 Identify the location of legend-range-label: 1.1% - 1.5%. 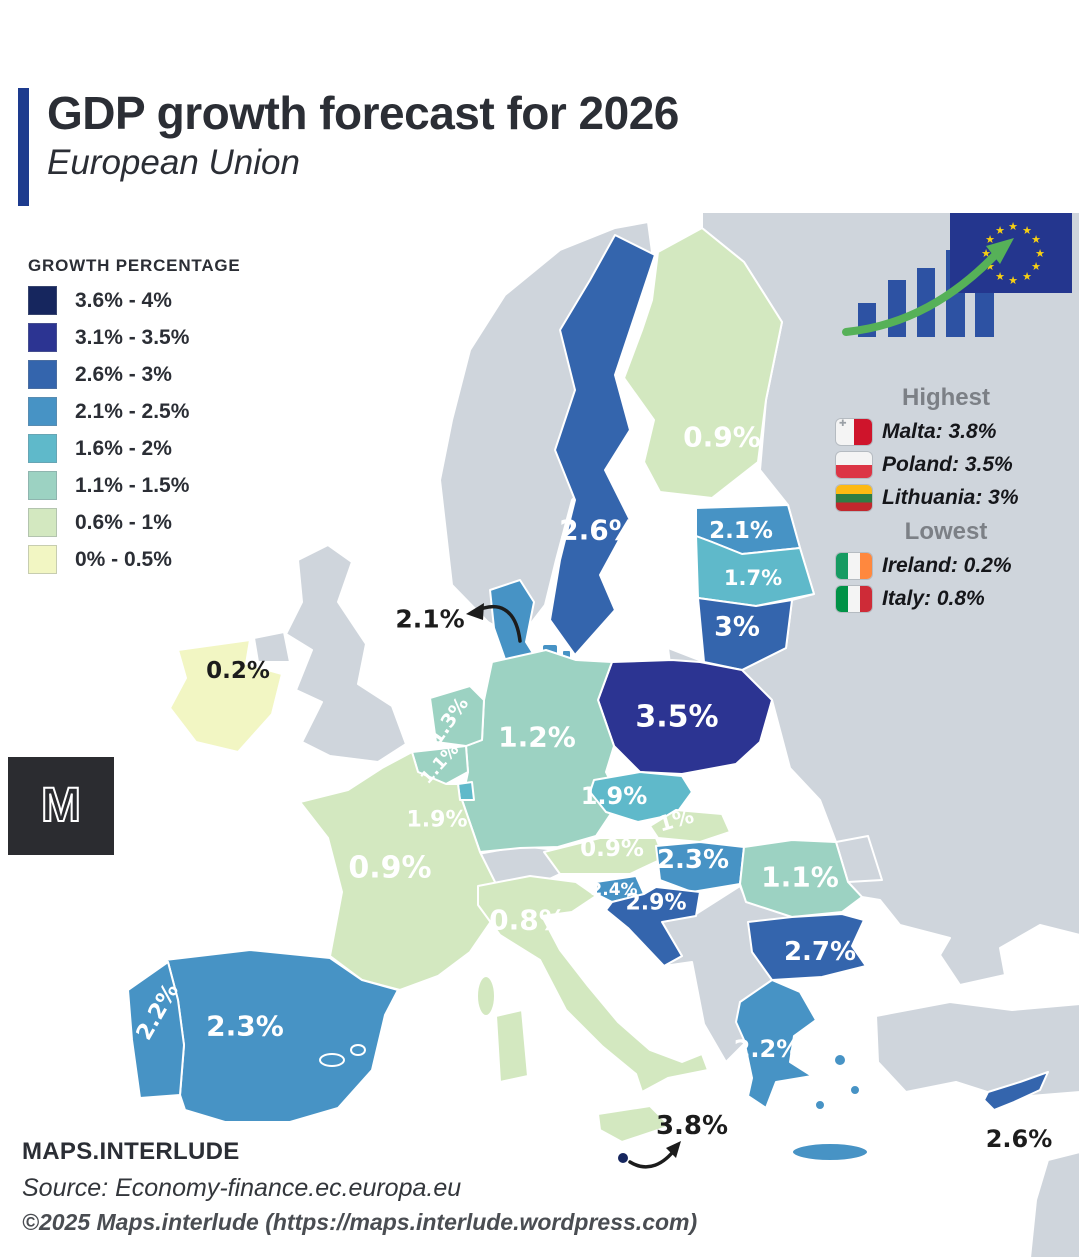
(132, 485).